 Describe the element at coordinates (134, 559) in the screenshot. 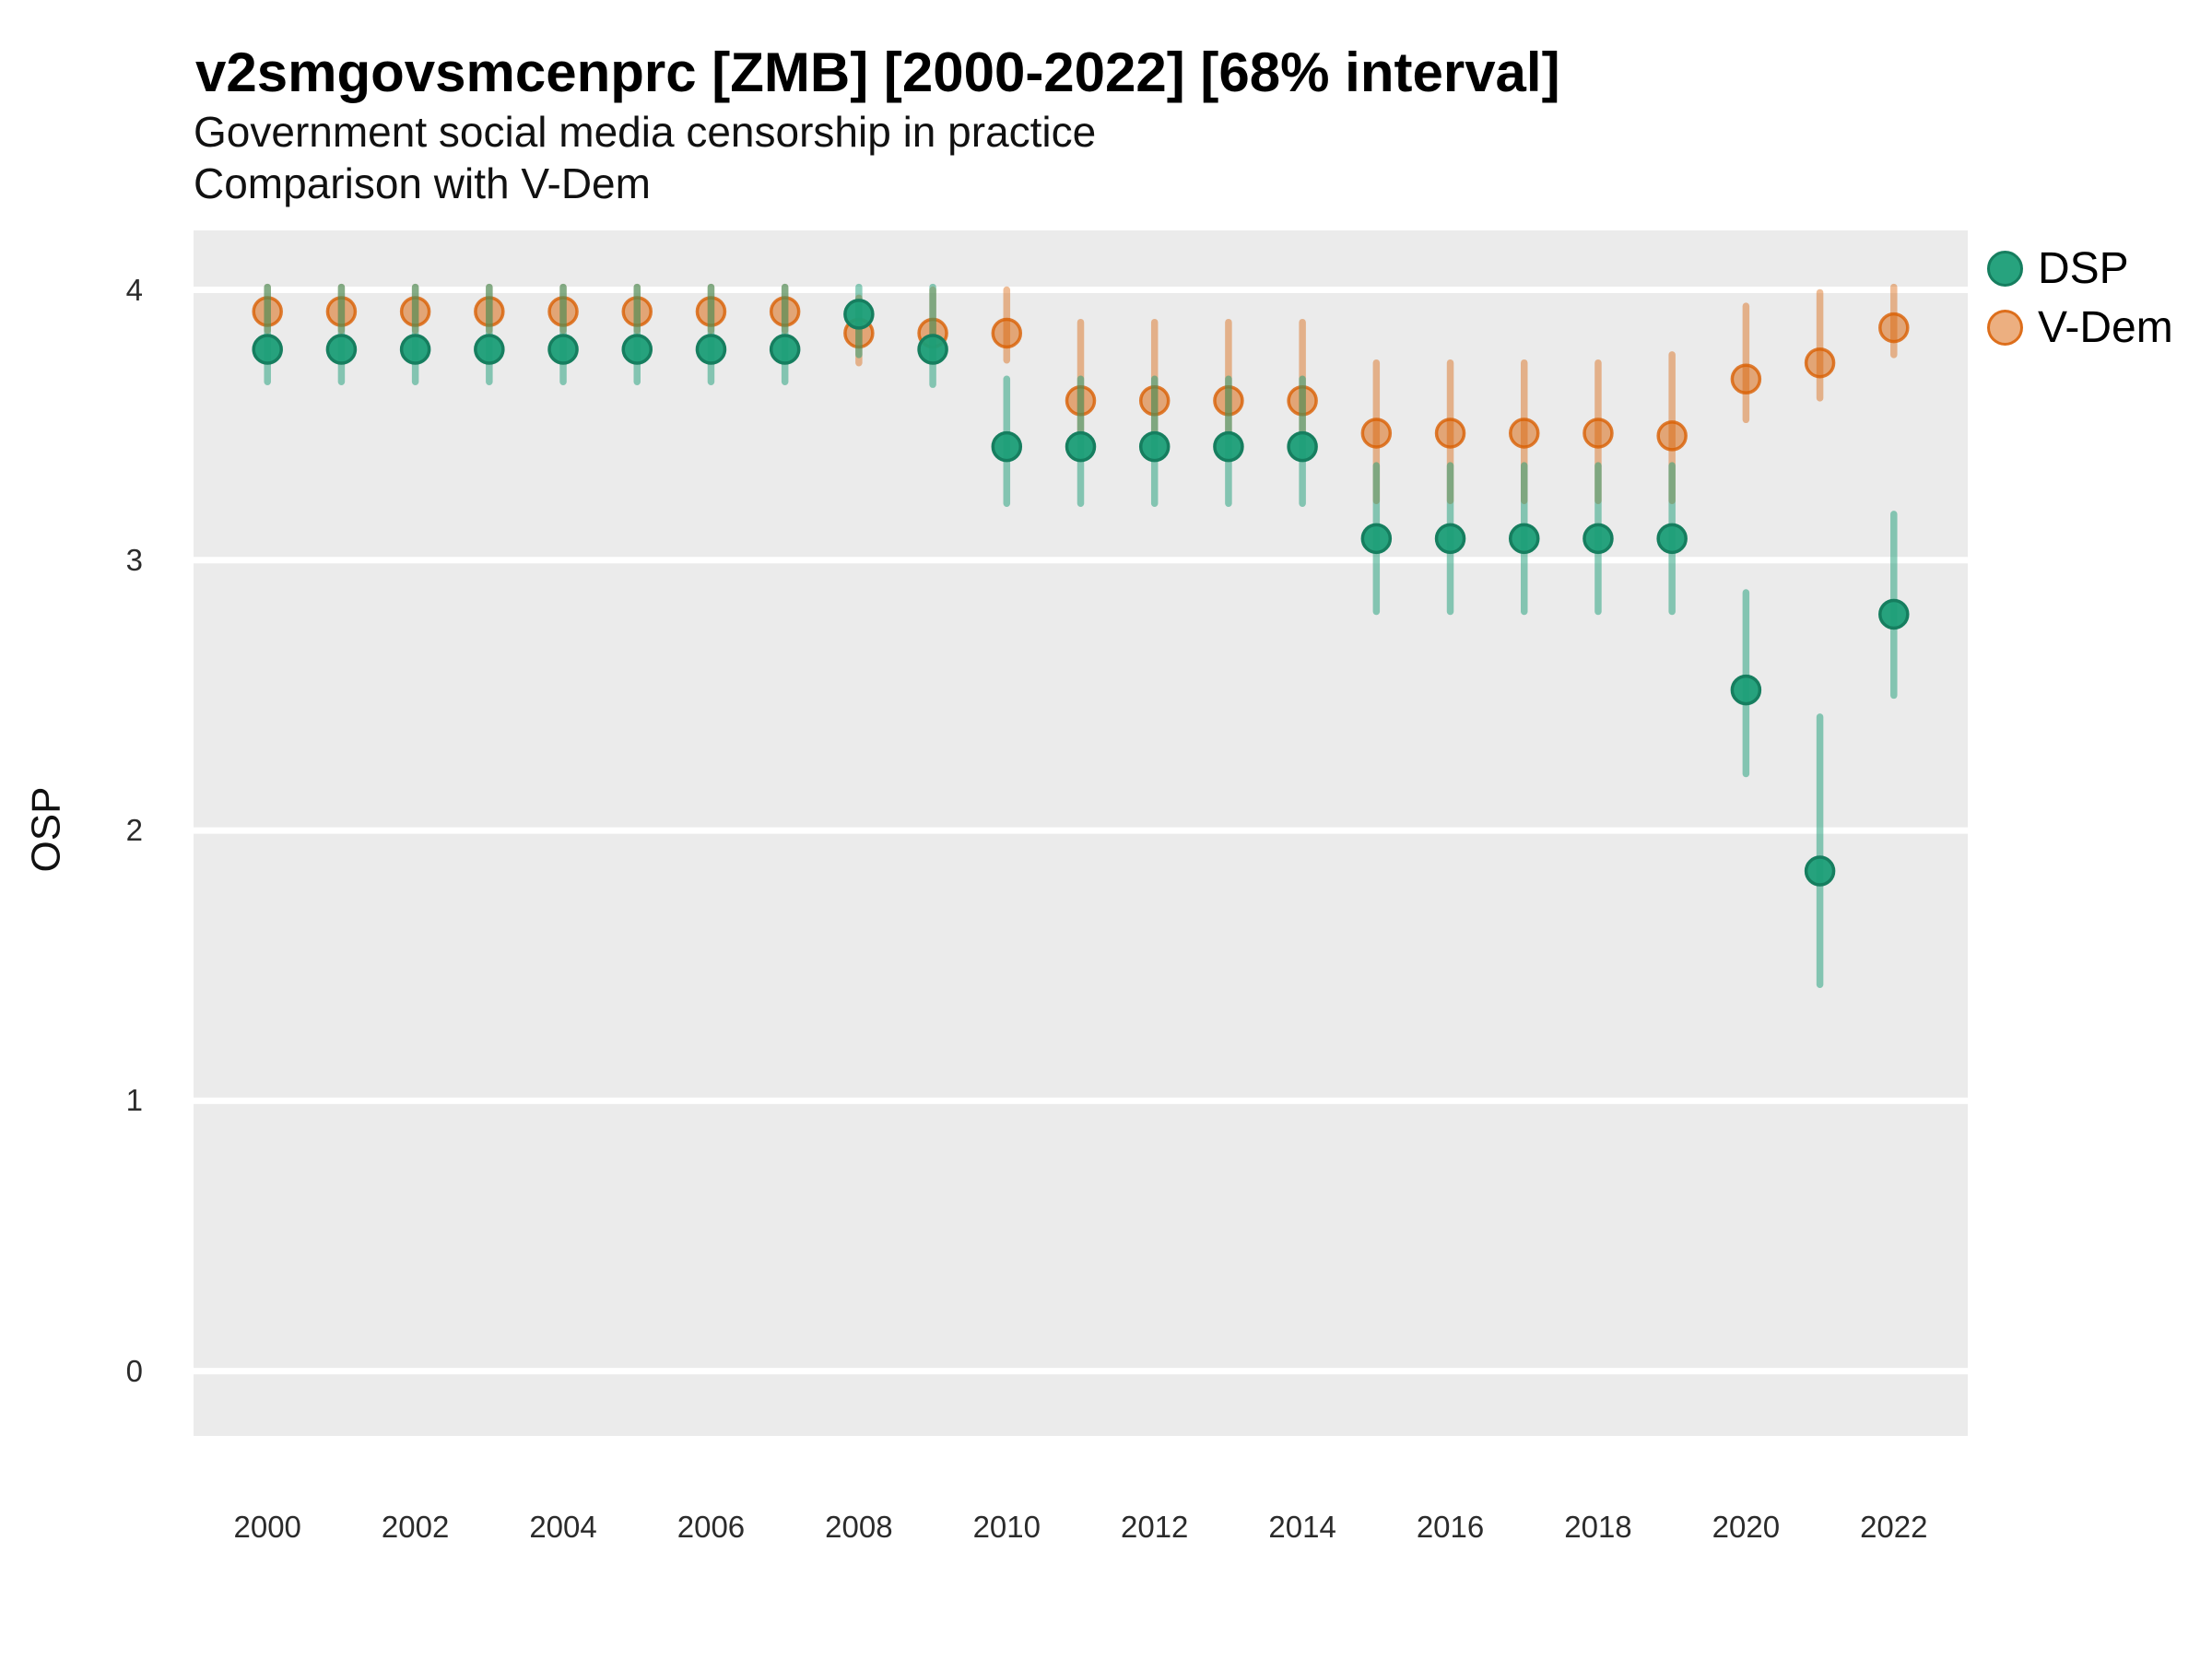

I see `y-tick-label-3: 3` at that location.